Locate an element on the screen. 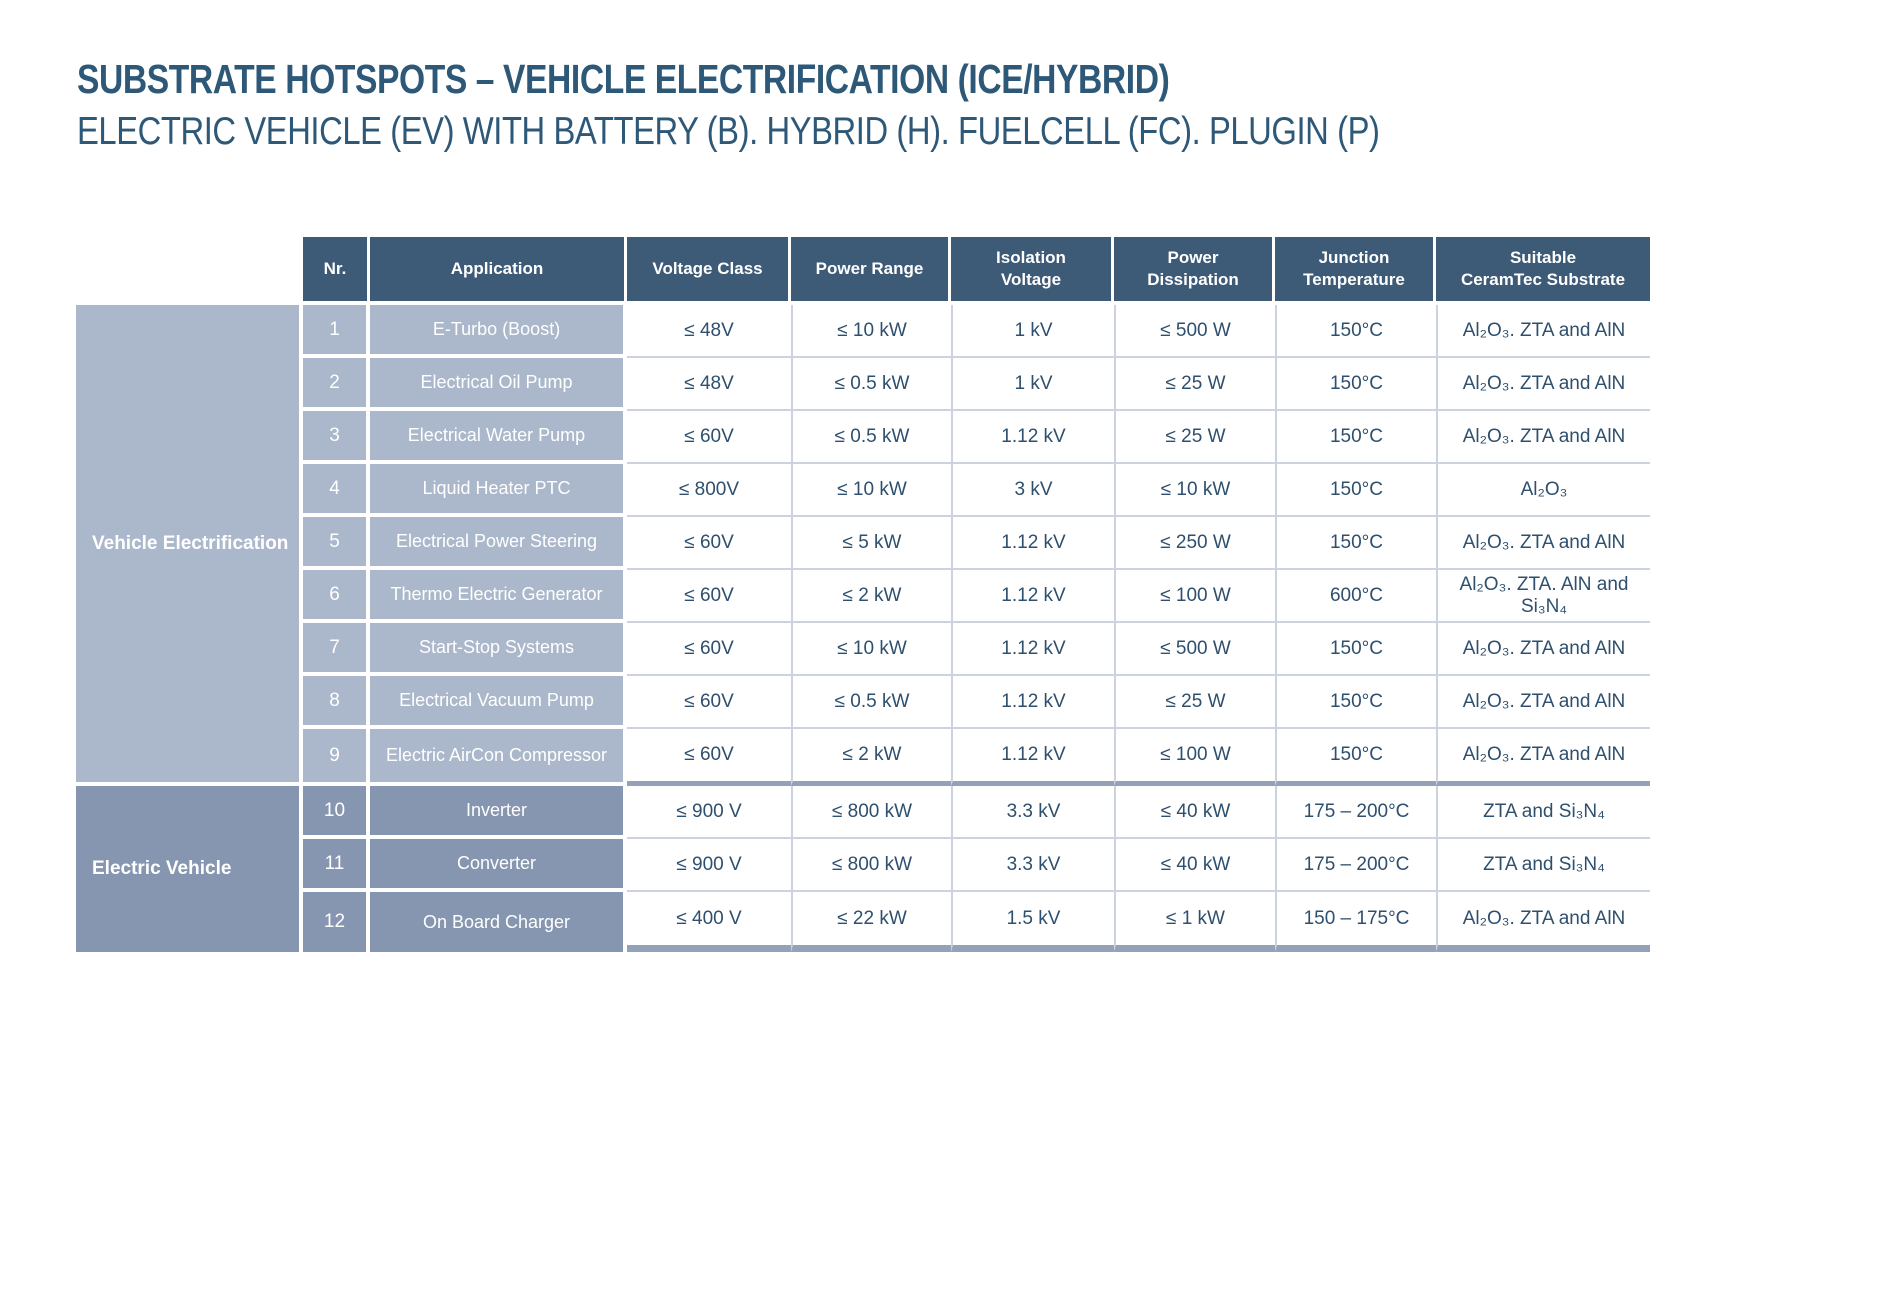  header-spacer is located at coordinates (189, 271).